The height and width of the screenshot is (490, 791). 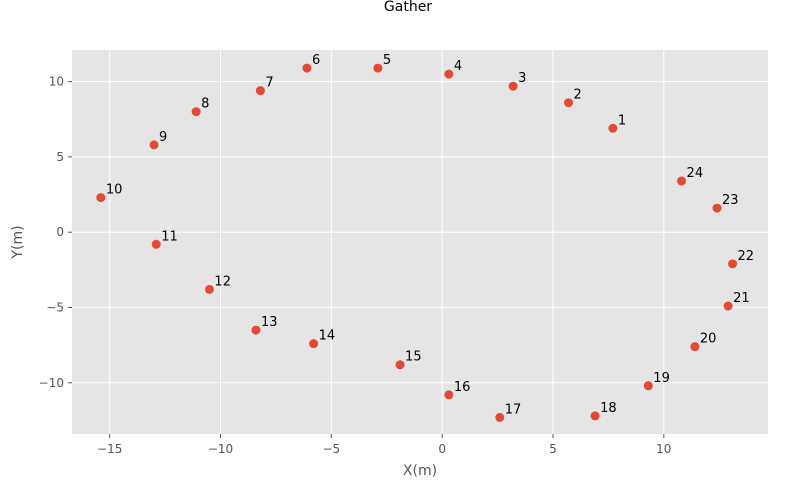 What do you see at coordinates (327, 336) in the screenshot?
I see `data-point-label: 14` at bounding box center [327, 336].